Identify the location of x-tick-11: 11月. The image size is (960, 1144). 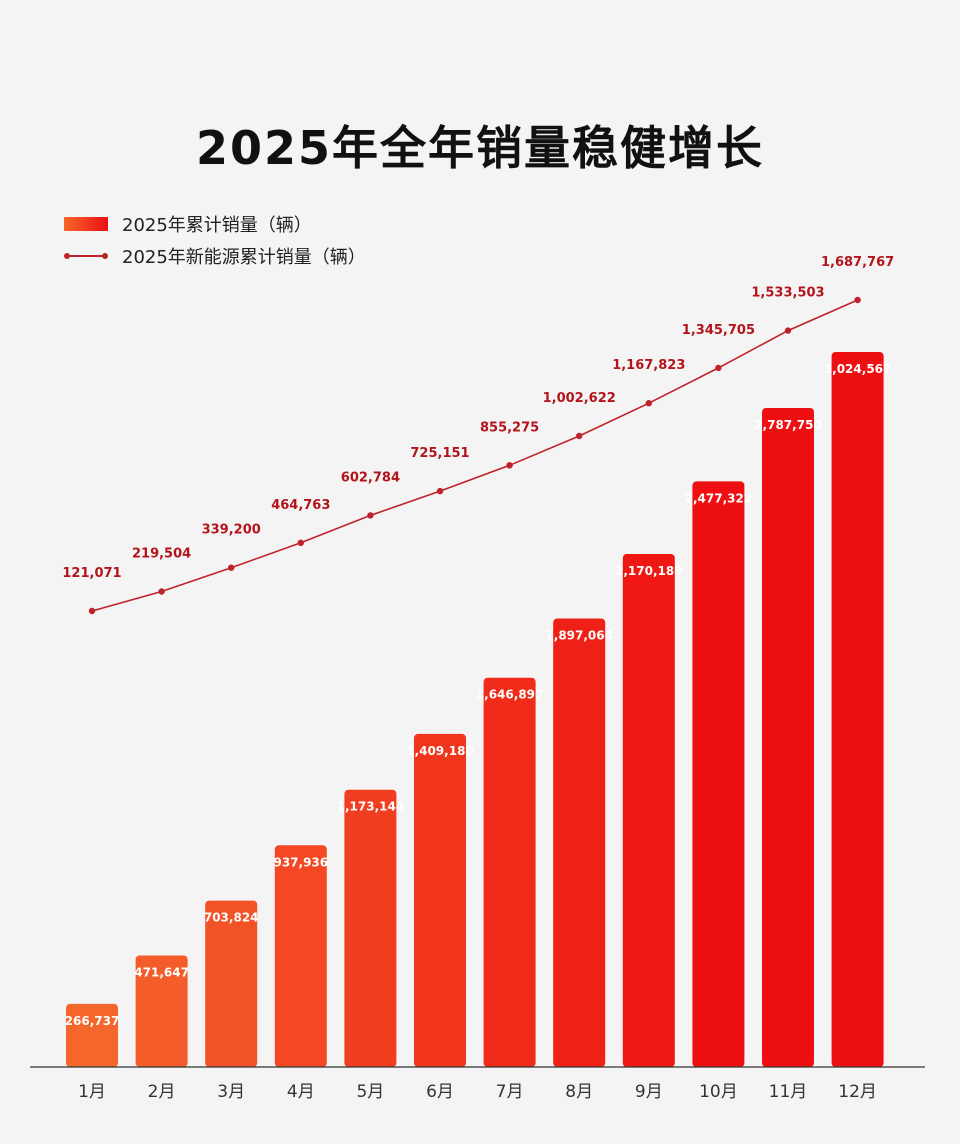
(788, 1092).